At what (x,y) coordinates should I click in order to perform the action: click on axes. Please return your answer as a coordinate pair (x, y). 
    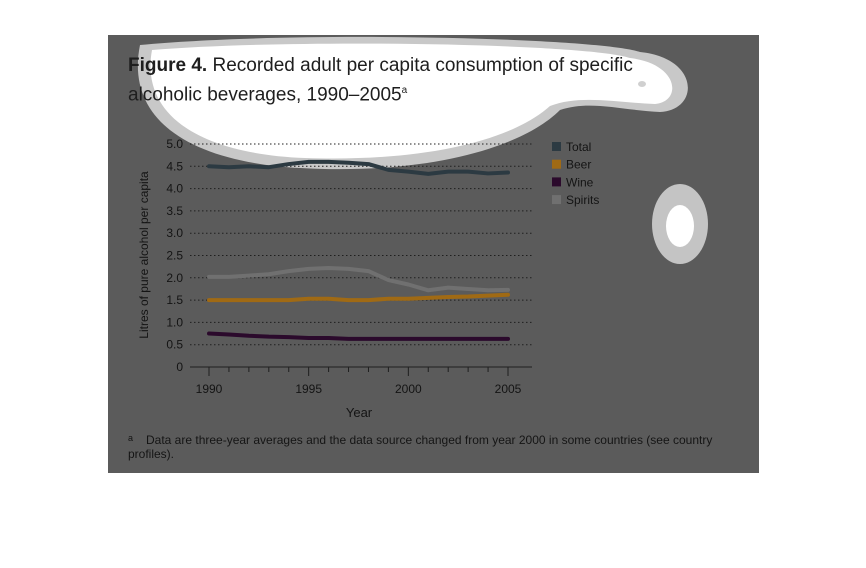
    Looking at the image, I should click on (361, 371).